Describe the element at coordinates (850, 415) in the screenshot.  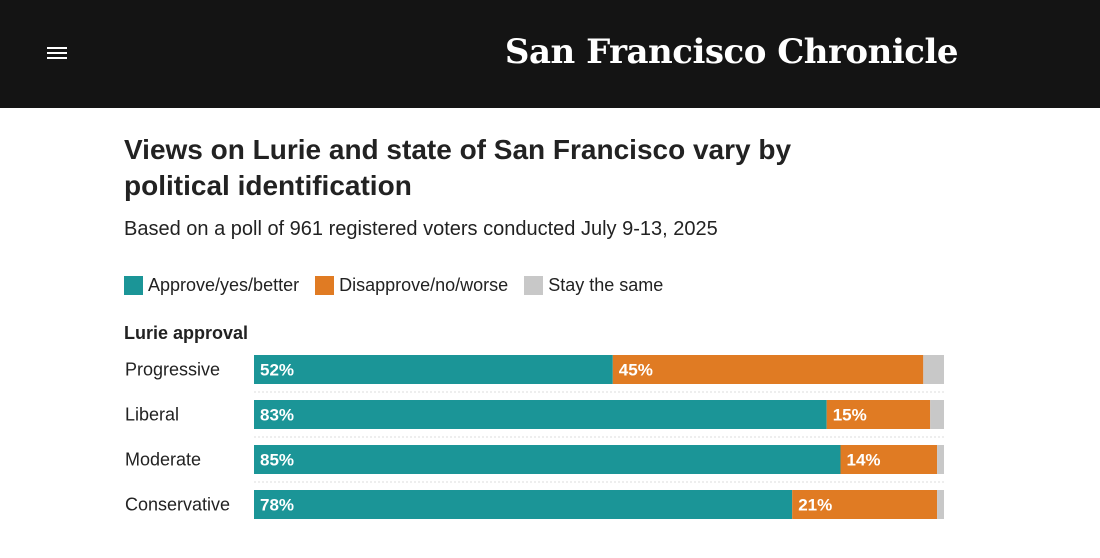
I see `bar-label-liberal-disapprove: 15%` at that location.